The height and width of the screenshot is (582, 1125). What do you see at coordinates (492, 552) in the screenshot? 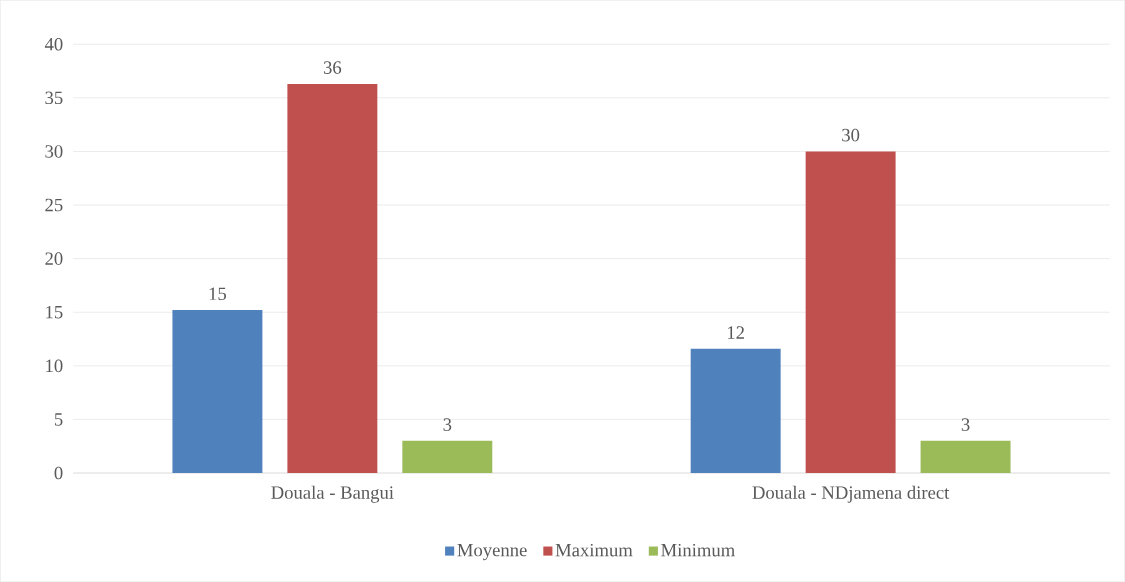
I see `legend-label: Moyenne` at bounding box center [492, 552].